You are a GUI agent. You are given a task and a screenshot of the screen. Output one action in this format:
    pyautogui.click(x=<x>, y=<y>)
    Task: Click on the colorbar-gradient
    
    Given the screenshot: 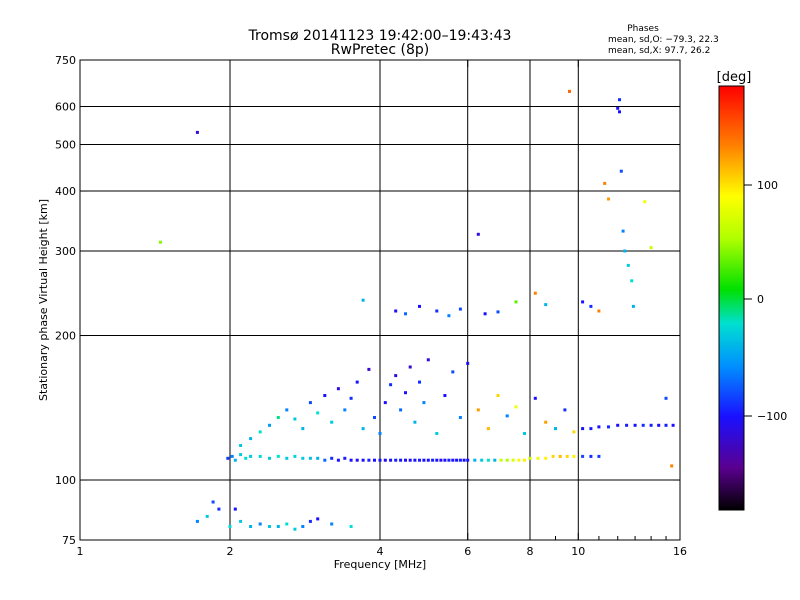 What is the action you would take?
    pyautogui.click(x=731, y=298)
    